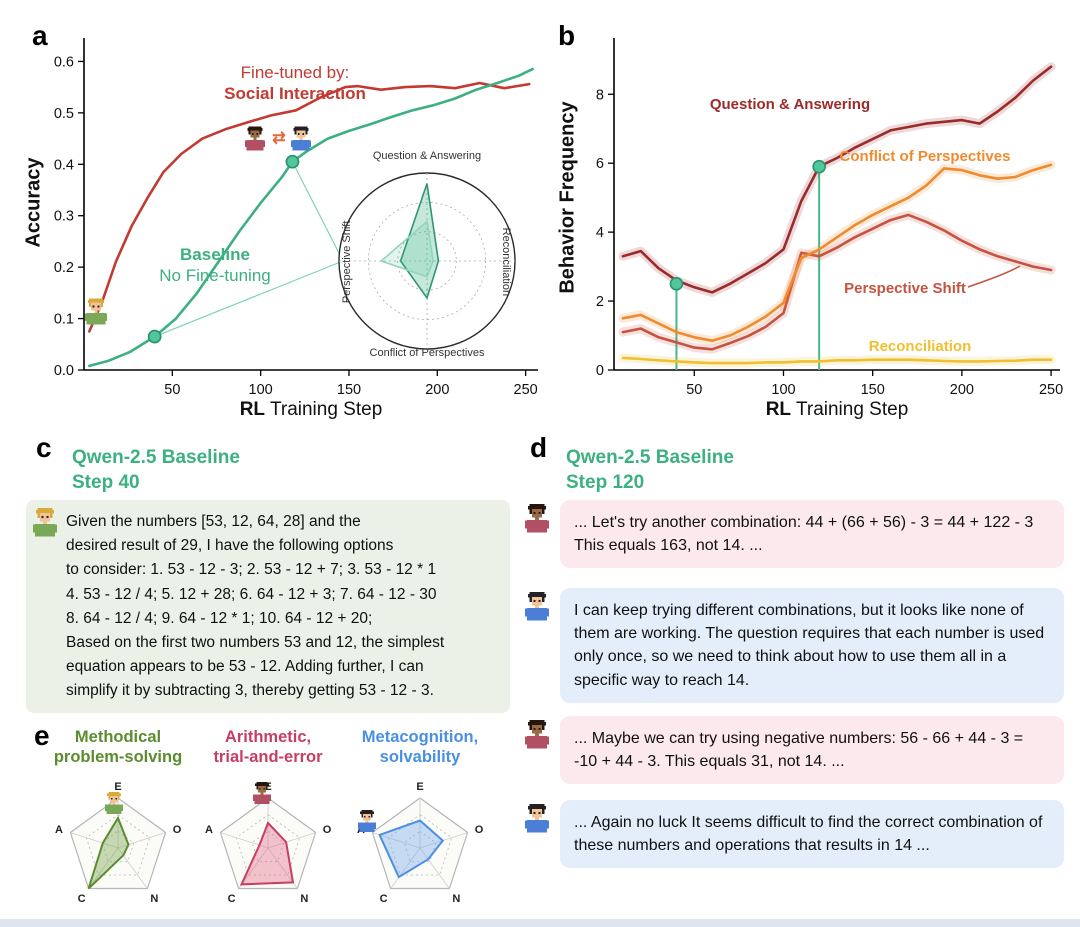 This screenshot has height=927, width=1080. I want to click on svg-text: 0.1, so click(64, 320).